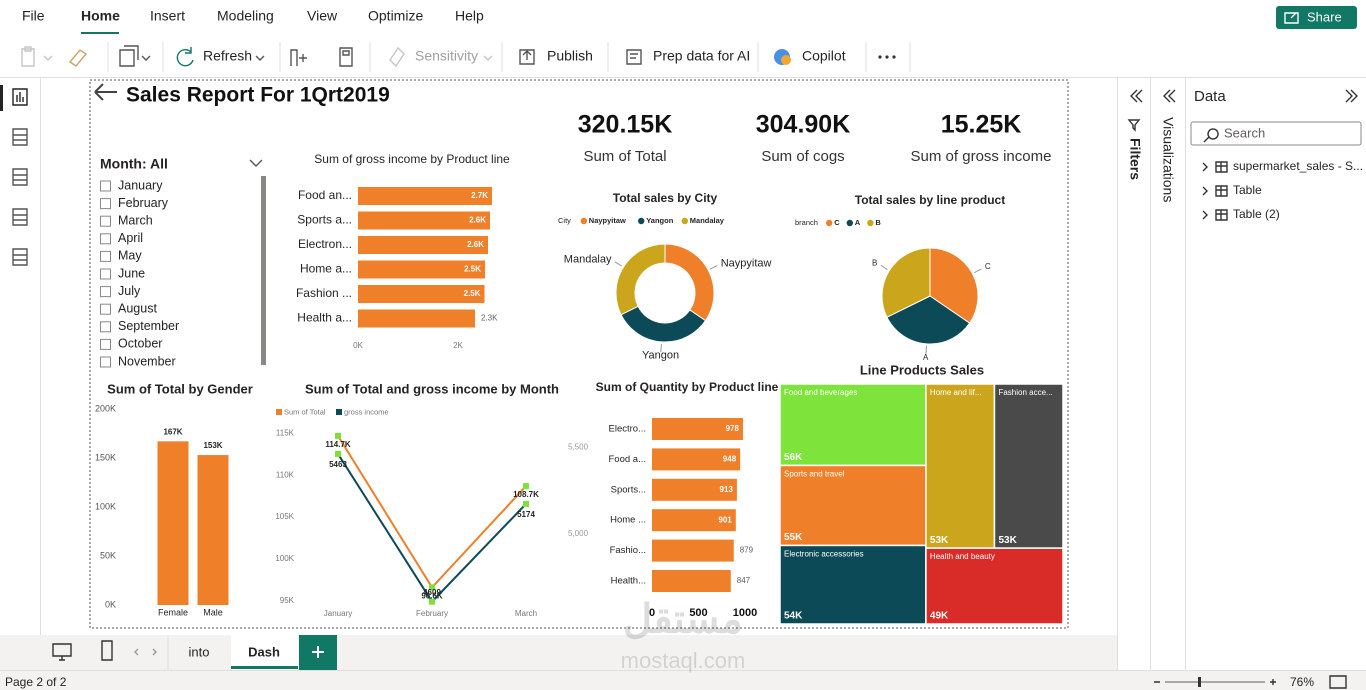  What do you see at coordinates (1256, 214) in the screenshot?
I see `data-field: Table (2)` at bounding box center [1256, 214].